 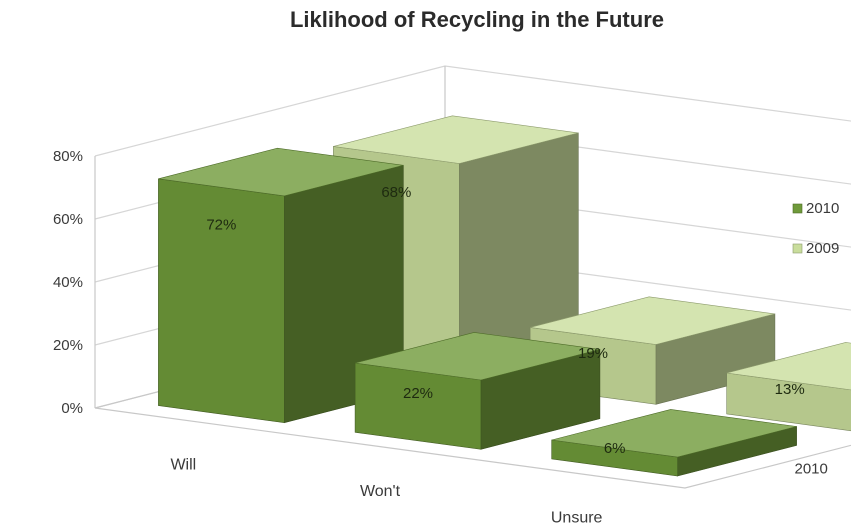 What do you see at coordinates (68, 219) in the screenshot?
I see `y-tick-label: 60%` at bounding box center [68, 219].